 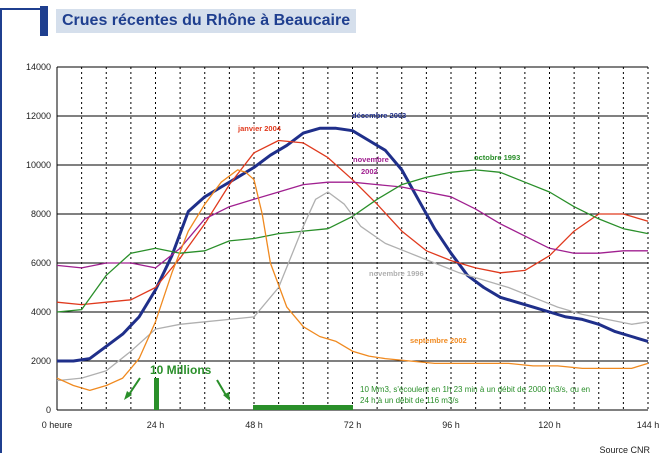 What do you see at coordinates (371, 165) in the screenshot?
I see `series-label: novembre 2002` at bounding box center [371, 165].